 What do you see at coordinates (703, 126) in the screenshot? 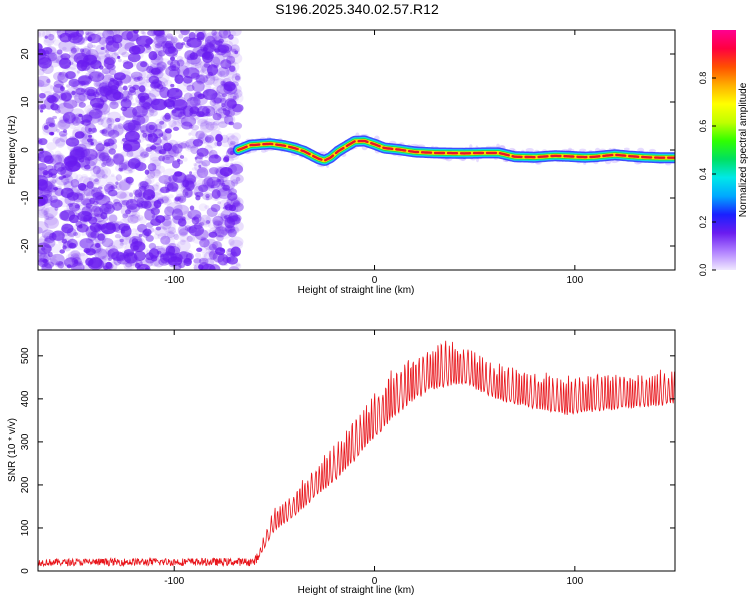
I see `colorbar-tick-label: 0.6` at bounding box center [703, 126].